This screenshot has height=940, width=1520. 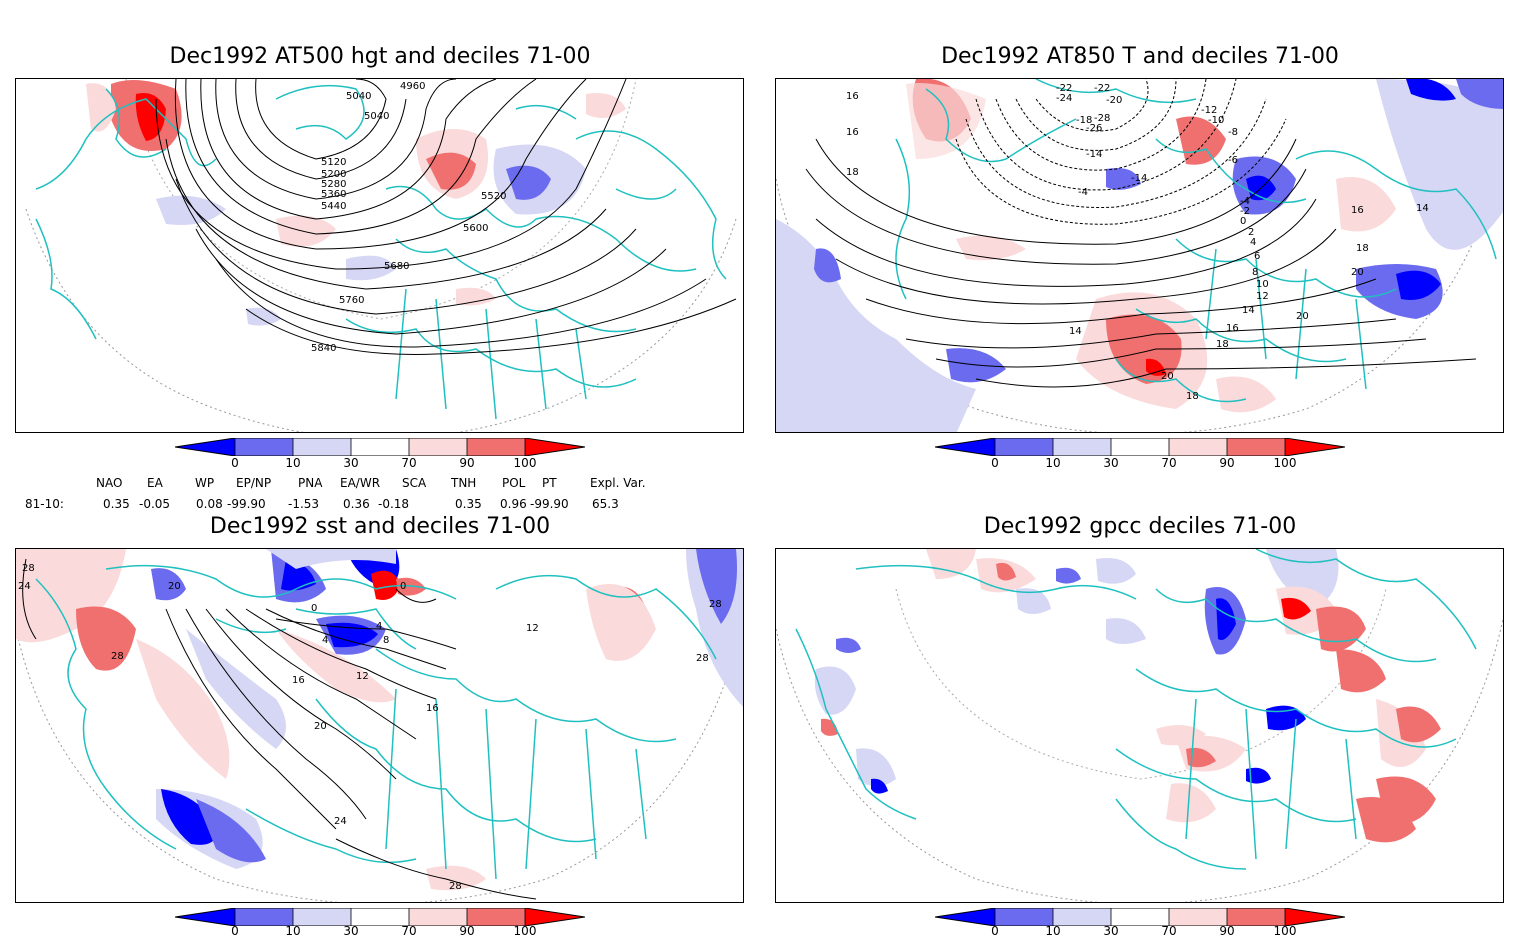 I want to click on panel-title-p3: Dec1992 sst and deciles 71-00, so click(x=380, y=526).